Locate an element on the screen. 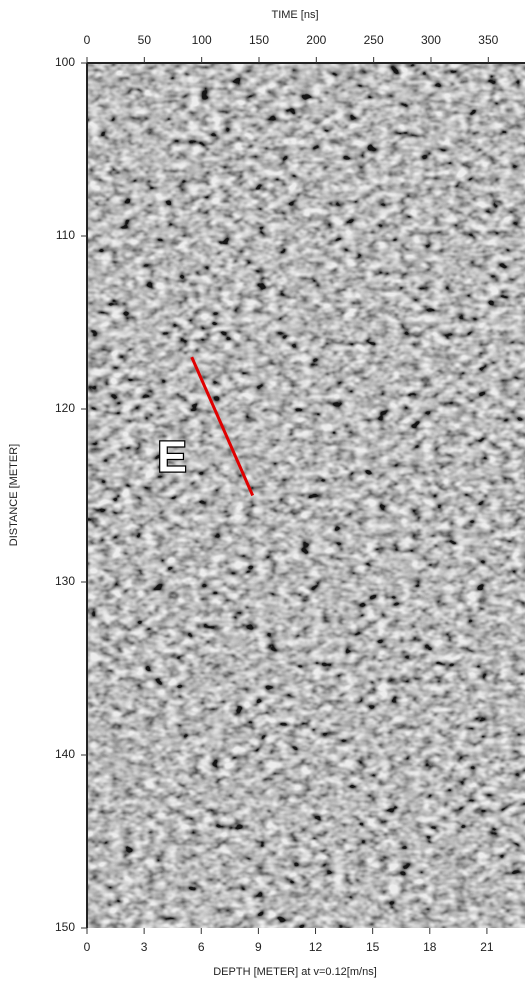 The image size is (528, 990). x2-tick-label: 350 is located at coordinates (488, 40).